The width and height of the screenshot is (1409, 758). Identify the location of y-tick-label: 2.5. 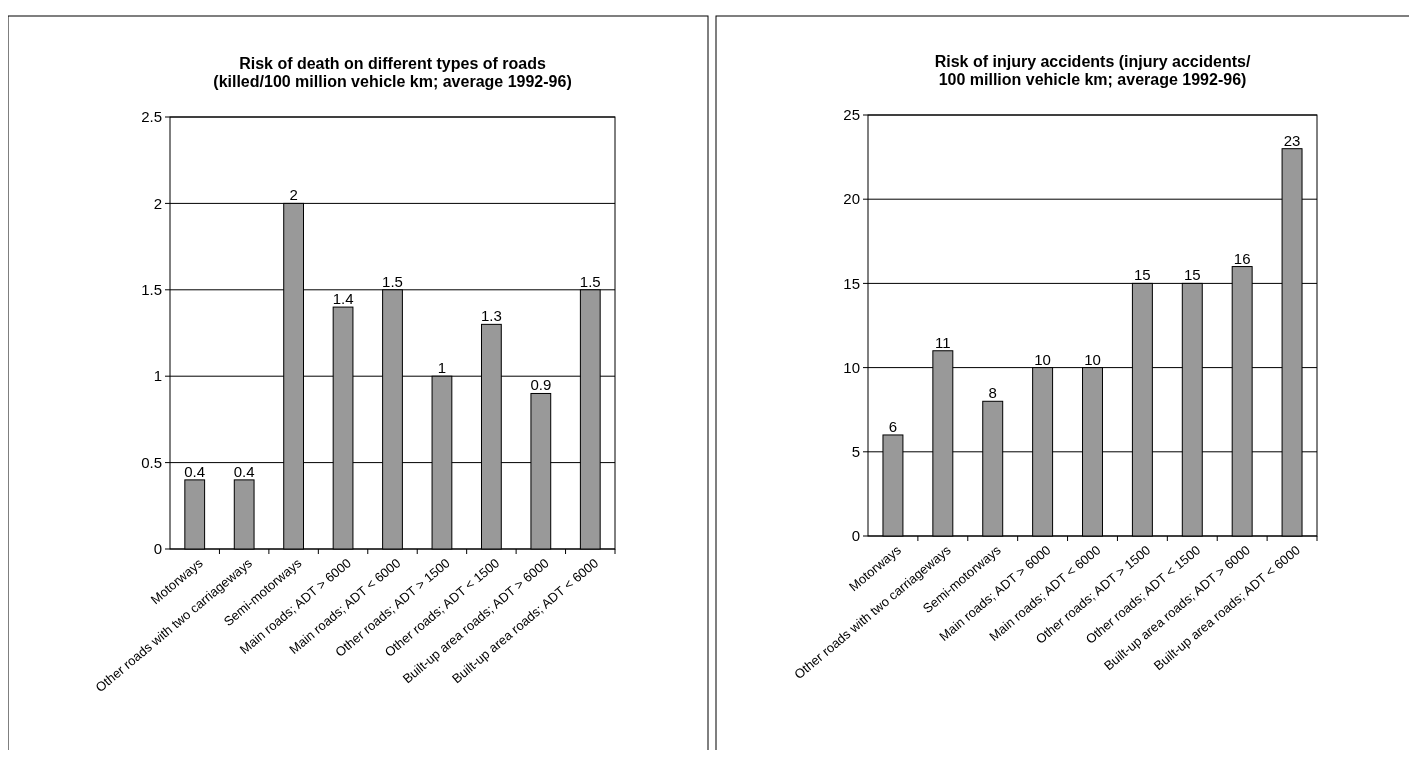
(151, 117).